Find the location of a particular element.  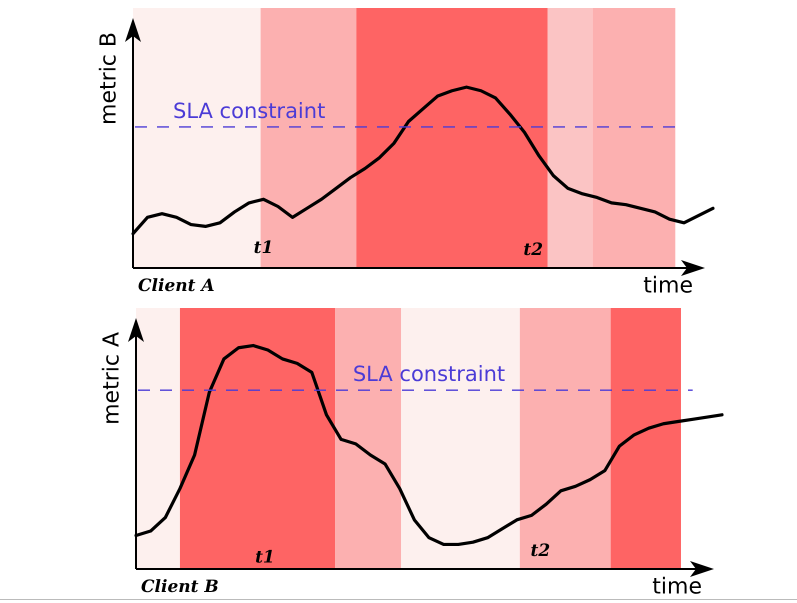

y-axis-title: metric A is located at coordinates (112, 378).